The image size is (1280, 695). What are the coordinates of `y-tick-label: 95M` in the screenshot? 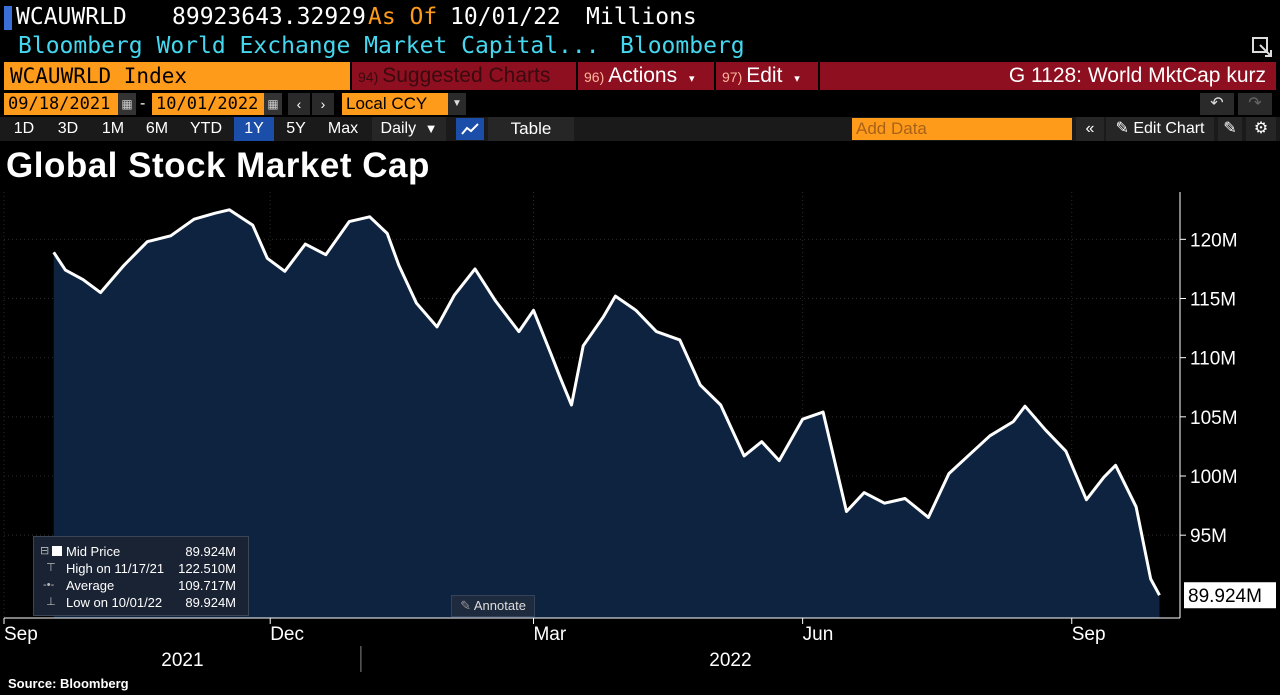 It's located at (1208, 536).